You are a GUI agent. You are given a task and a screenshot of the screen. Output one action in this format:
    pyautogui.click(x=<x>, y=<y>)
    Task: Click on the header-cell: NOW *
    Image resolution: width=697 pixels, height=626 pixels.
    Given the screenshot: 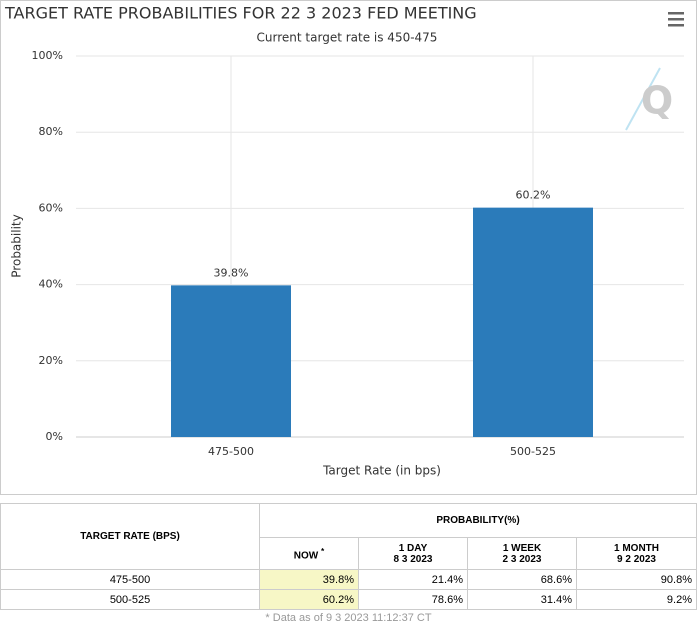 What is the action you would take?
    pyautogui.click(x=309, y=553)
    